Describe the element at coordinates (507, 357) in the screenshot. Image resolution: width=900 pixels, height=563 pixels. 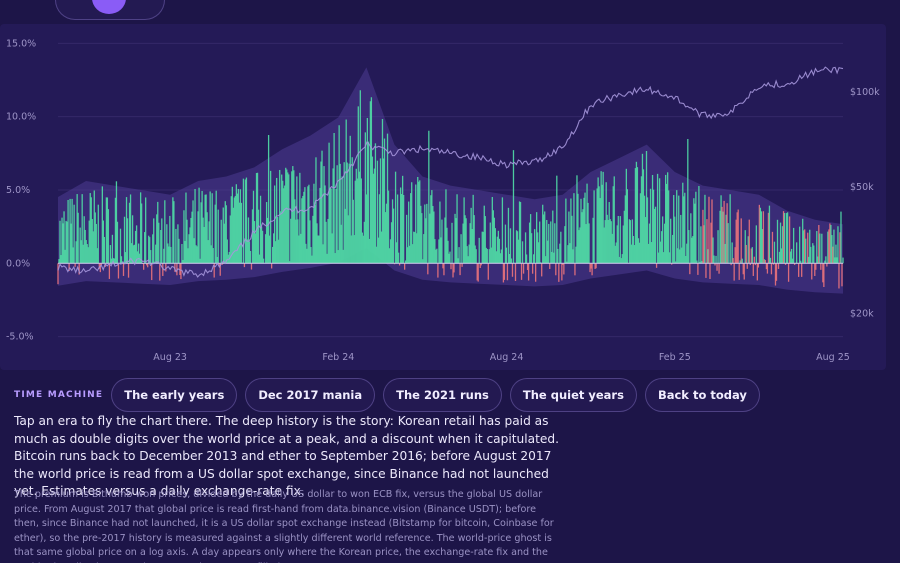
I see `x-tick-label: Aug 24` at that location.